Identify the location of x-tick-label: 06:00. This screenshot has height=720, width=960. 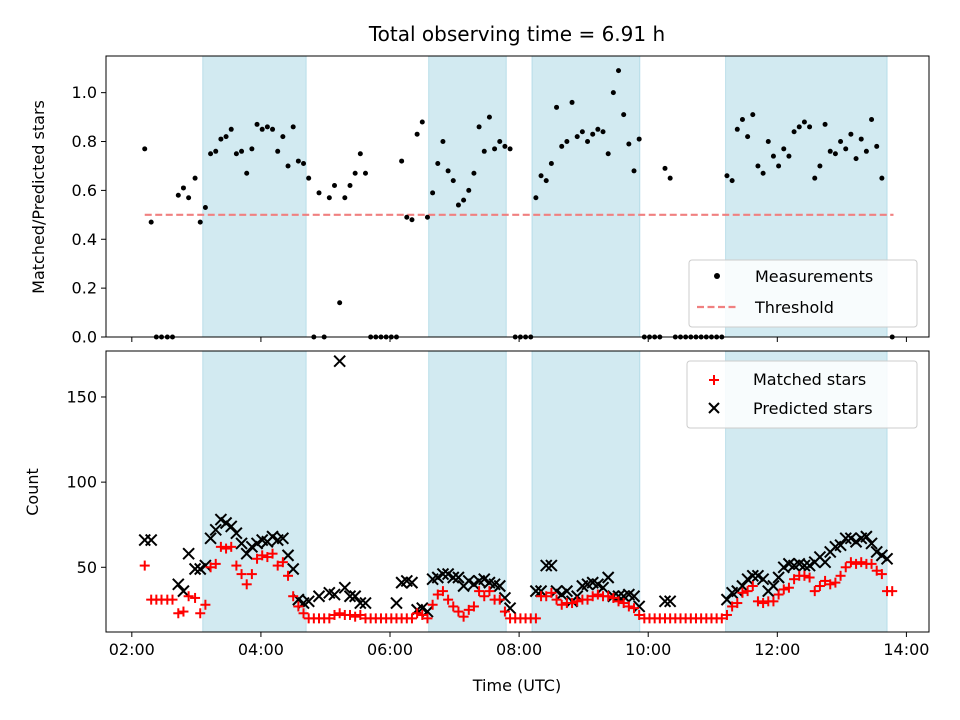
(390, 649).